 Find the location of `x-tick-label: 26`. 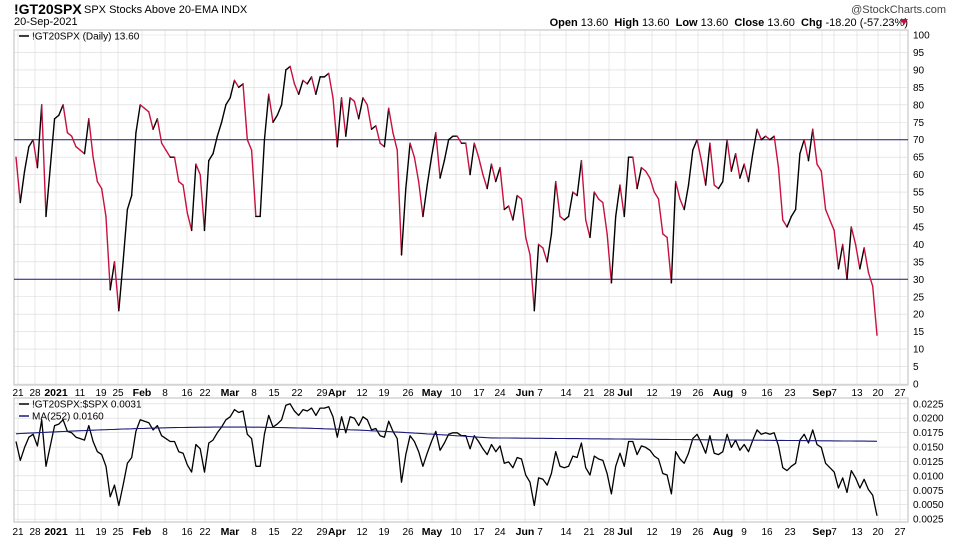

x-tick-label: 26 is located at coordinates (408, 532).